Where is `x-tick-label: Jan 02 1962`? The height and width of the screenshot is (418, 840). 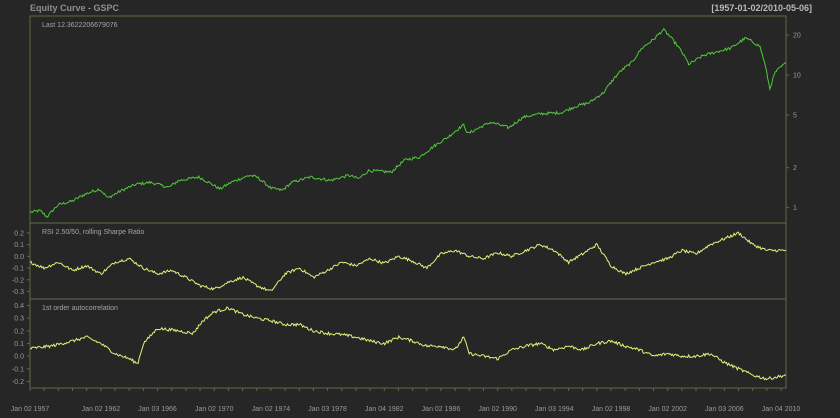
x-tick-label: Jan 02 1962 is located at coordinates (101, 409).